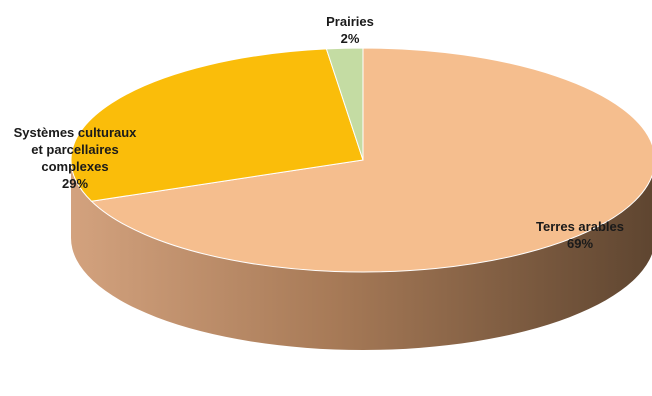 Image resolution: width=652 pixels, height=396 pixels. I want to click on label-systemes-line3: complexes, so click(75, 166).